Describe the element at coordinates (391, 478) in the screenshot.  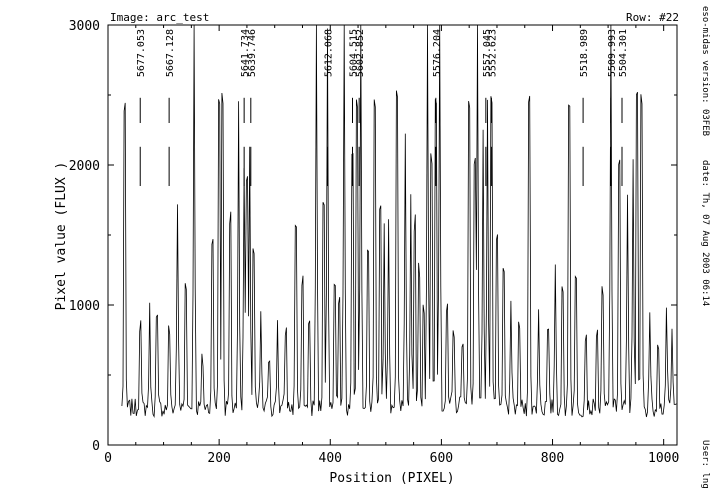
I see `x-axis-title: Position (PIXEL)` at that location.